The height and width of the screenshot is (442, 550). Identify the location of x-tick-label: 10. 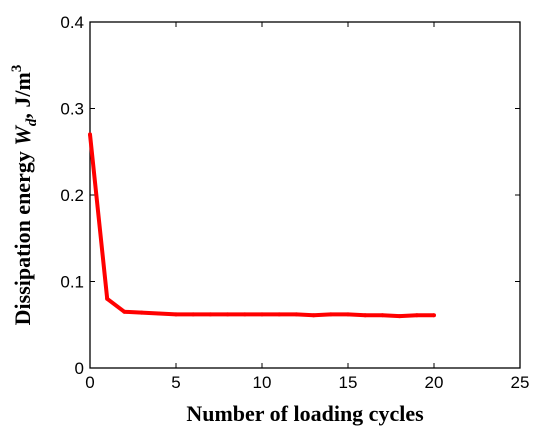
(262, 382).